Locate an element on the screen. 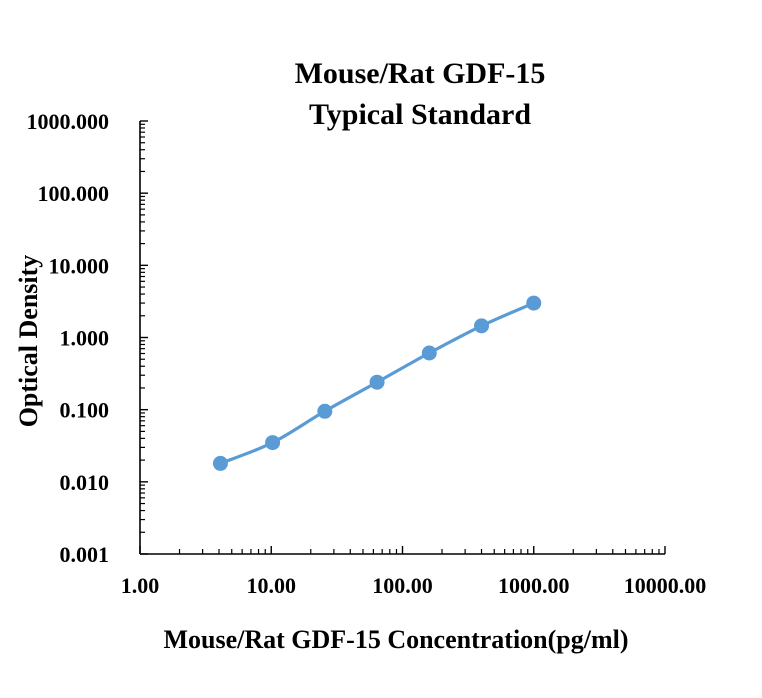  y-tick-label: 10.000 is located at coordinates (79, 265).